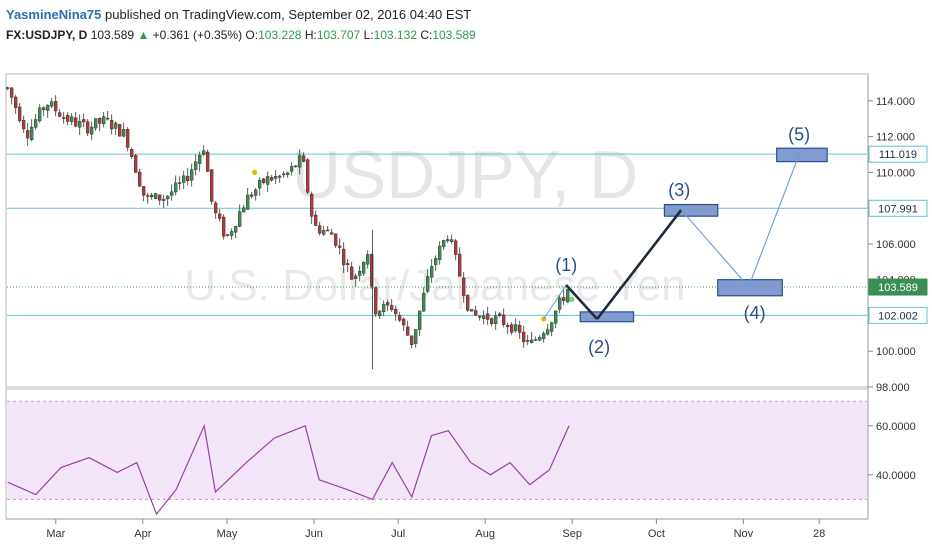 The image size is (932, 550). Describe the element at coordinates (895, 102) in the screenshot. I see `y-tick-label: 114.000` at that location.